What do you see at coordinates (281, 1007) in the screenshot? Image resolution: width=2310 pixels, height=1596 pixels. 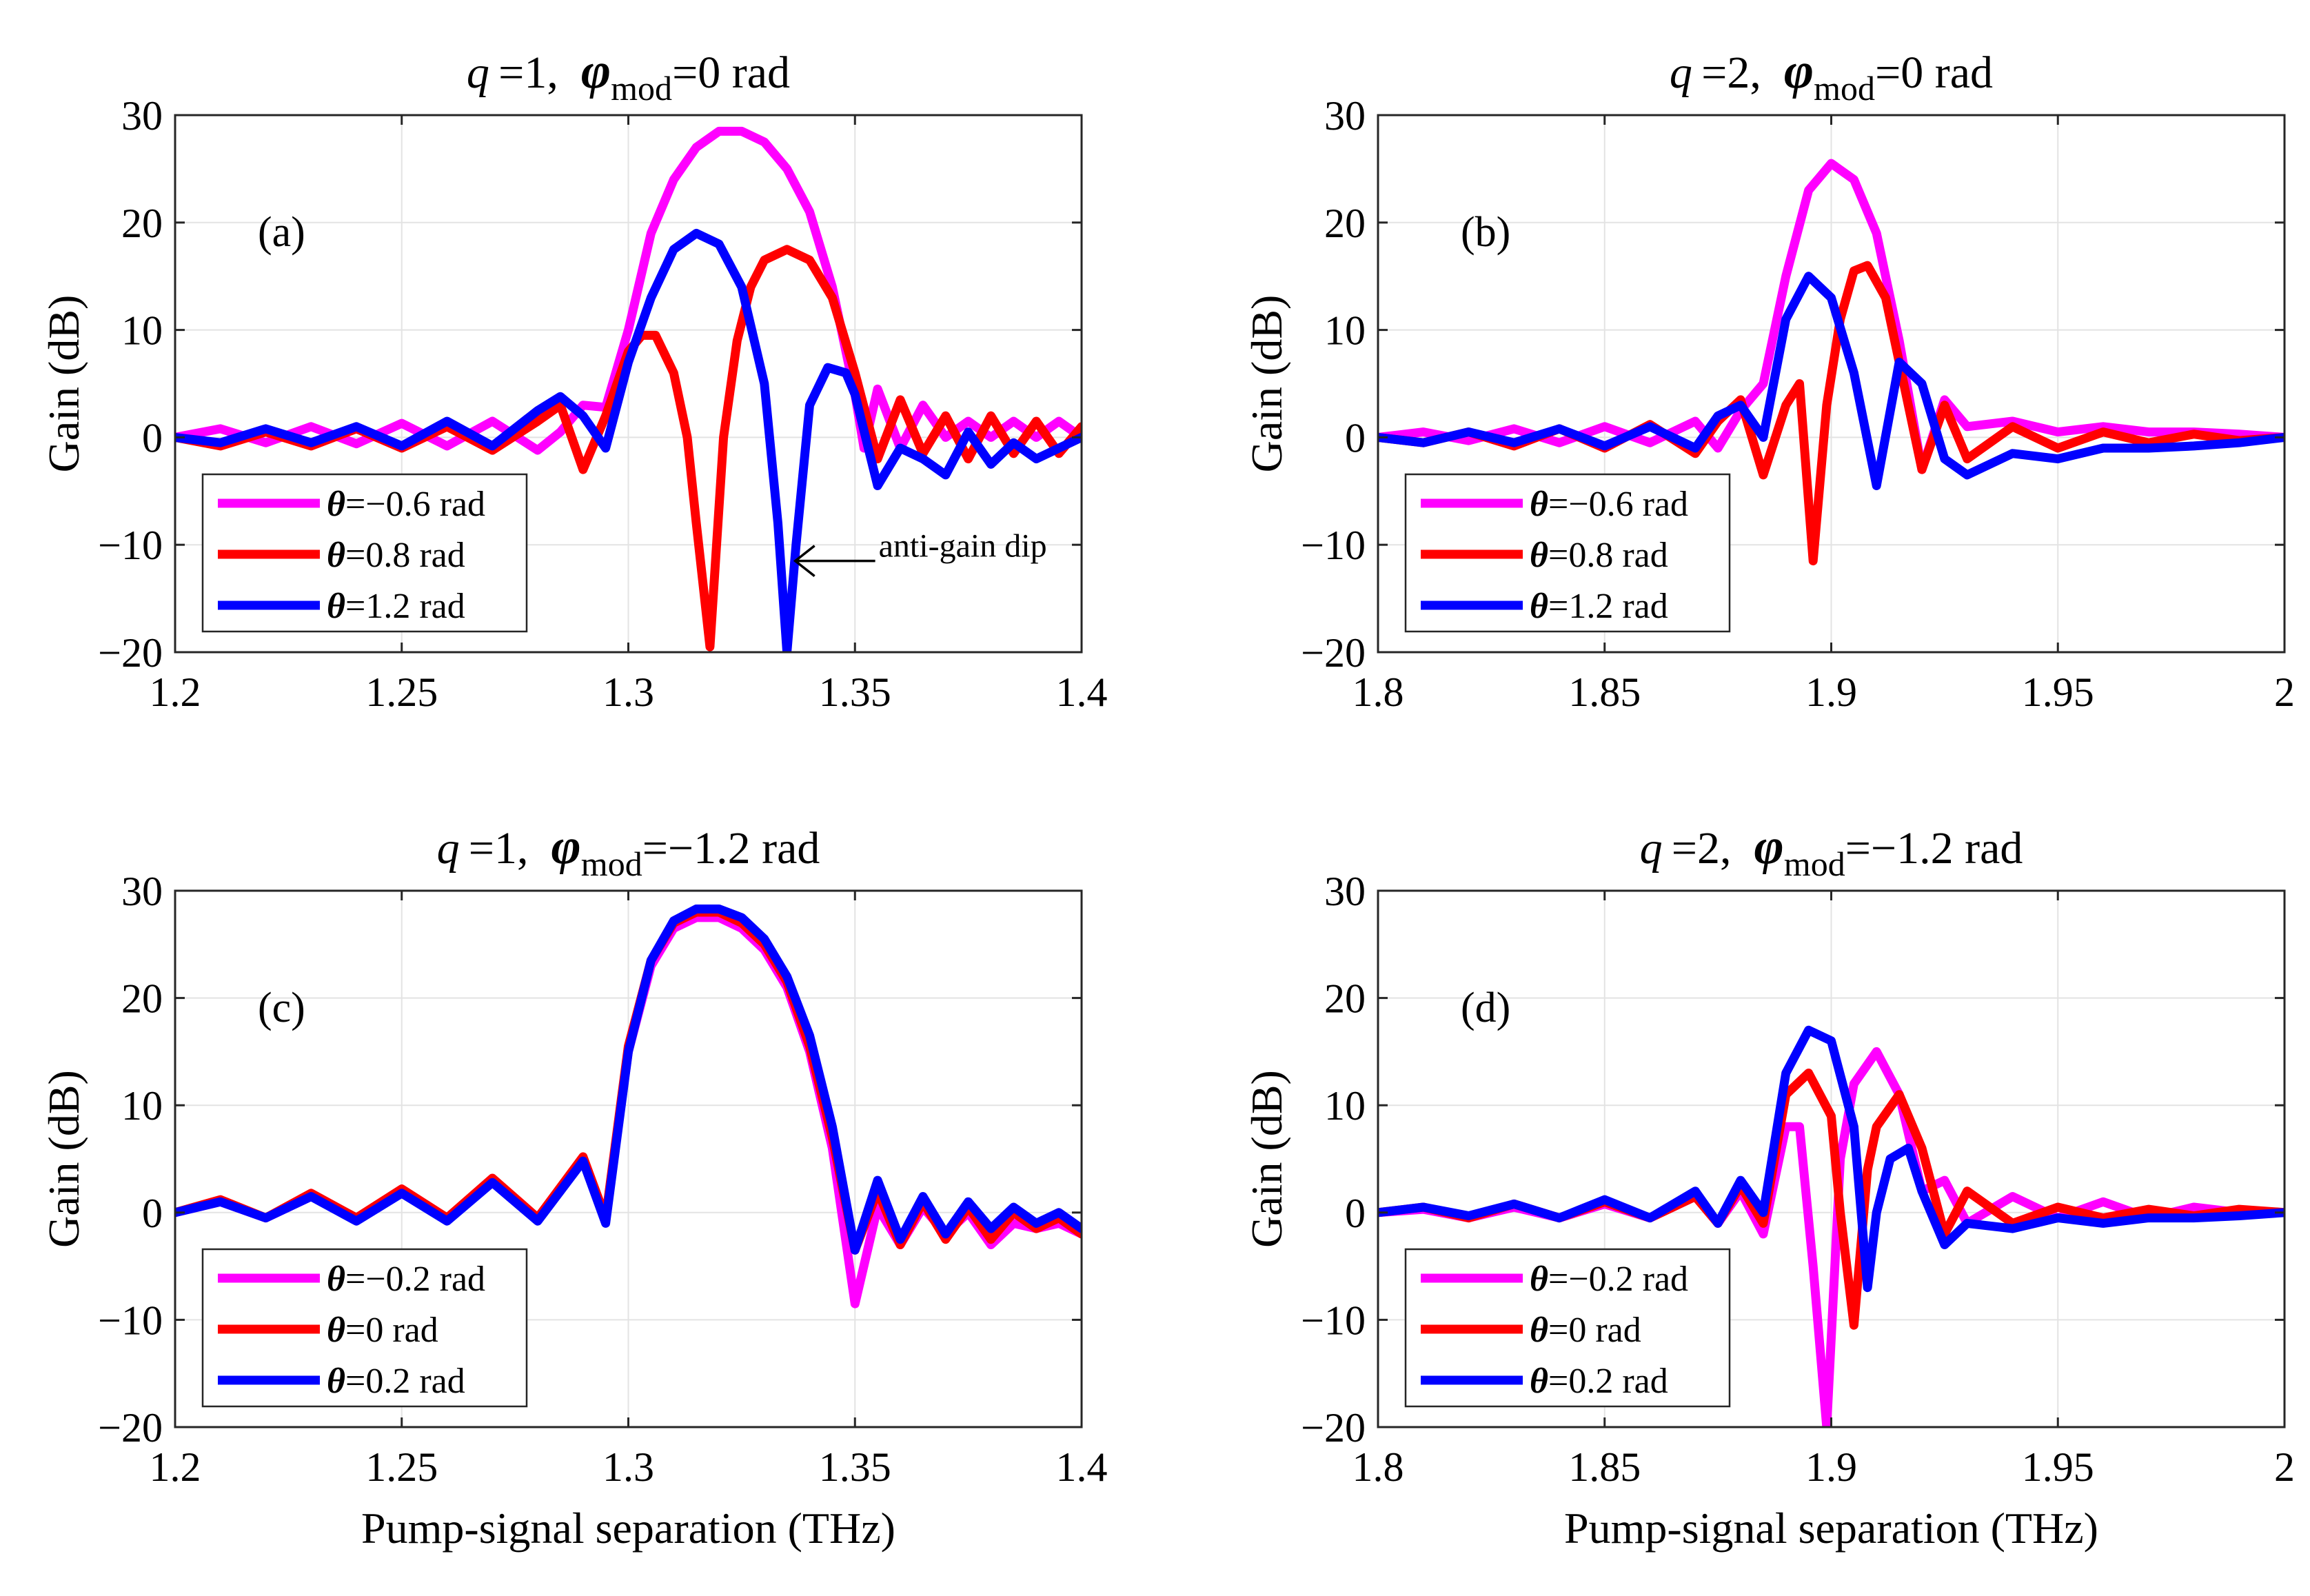 I see `panel-label: (c)` at bounding box center [281, 1007].